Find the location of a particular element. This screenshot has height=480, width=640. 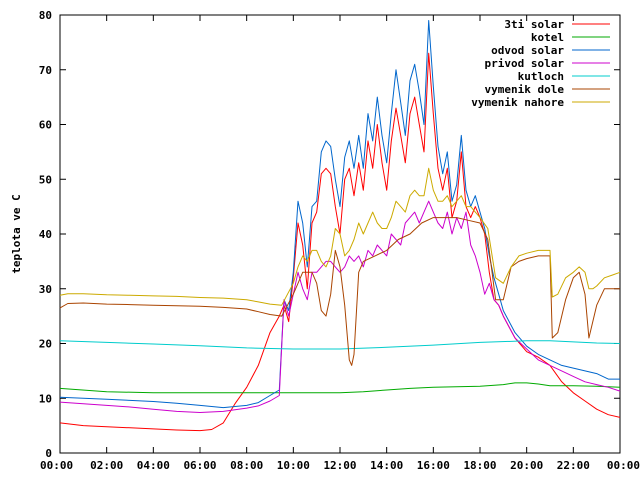

x-tick-label: 14:00 is located at coordinates (386, 465).